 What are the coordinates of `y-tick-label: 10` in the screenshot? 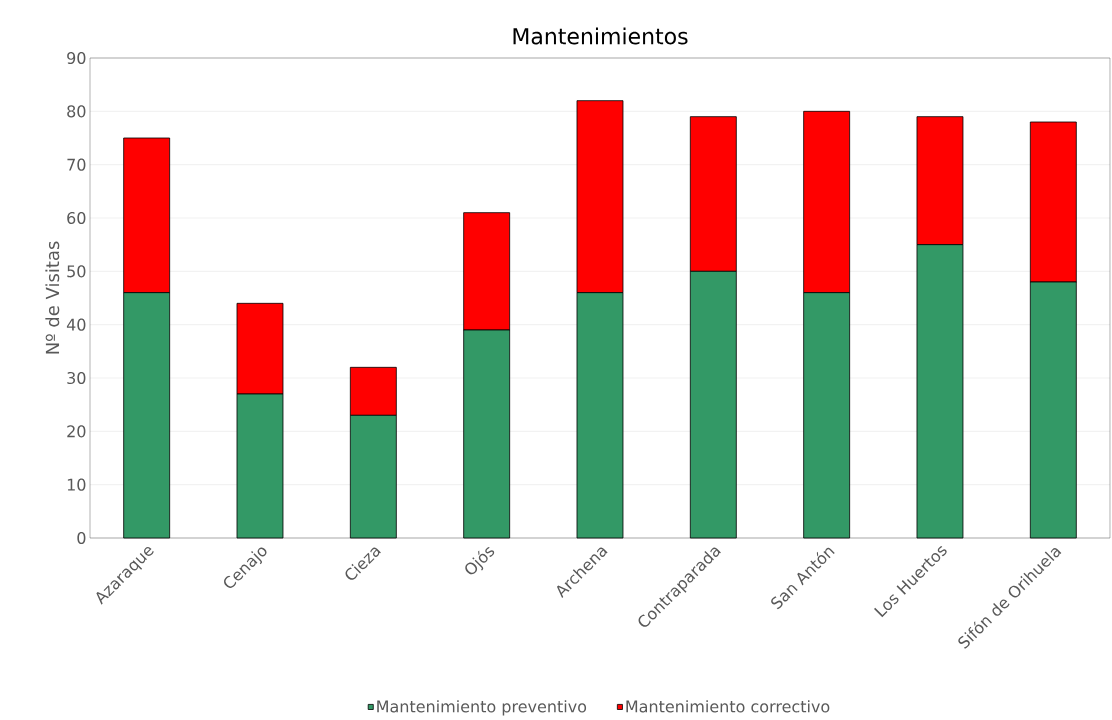 It's located at (76, 484).